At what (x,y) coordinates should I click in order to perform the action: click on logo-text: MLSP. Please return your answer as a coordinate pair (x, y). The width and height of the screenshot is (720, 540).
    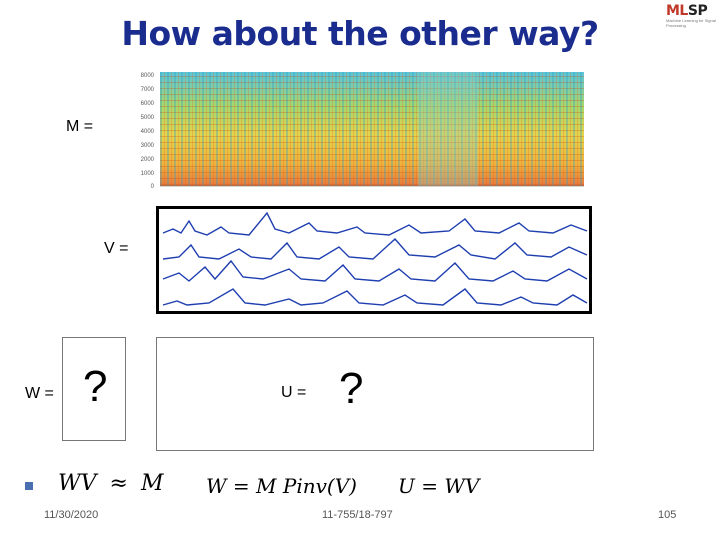
    Looking at the image, I should click on (687, 11).